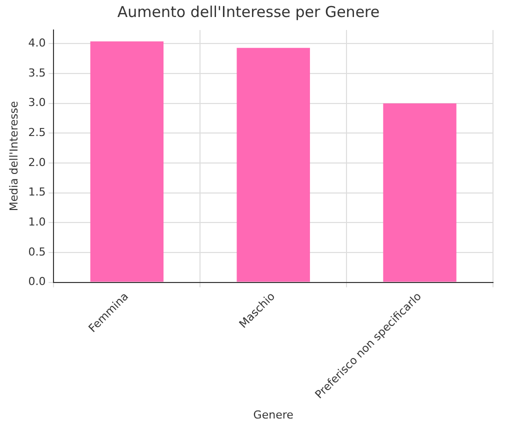  Describe the element at coordinates (13, 156) in the screenshot. I see `y-axis-title: Media dell'Interesse` at that location.